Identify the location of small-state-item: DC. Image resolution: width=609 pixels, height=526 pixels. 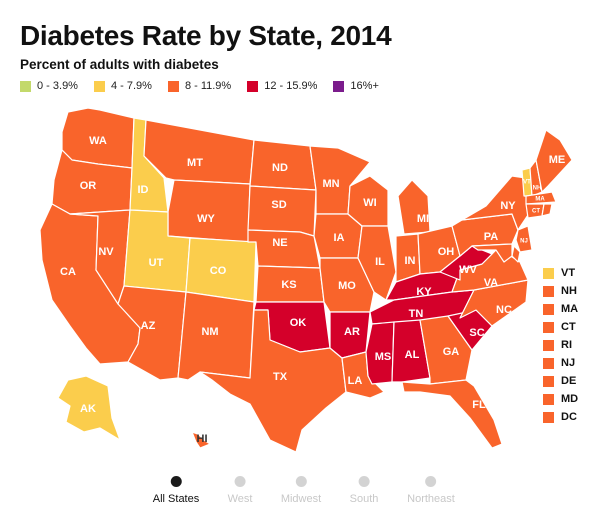
(560, 417).